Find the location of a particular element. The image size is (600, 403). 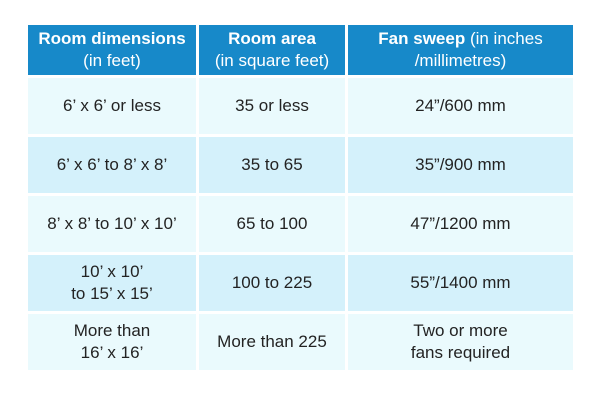

cell-fan-sweep: 24”/600 mm is located at coordinates (460, 106).